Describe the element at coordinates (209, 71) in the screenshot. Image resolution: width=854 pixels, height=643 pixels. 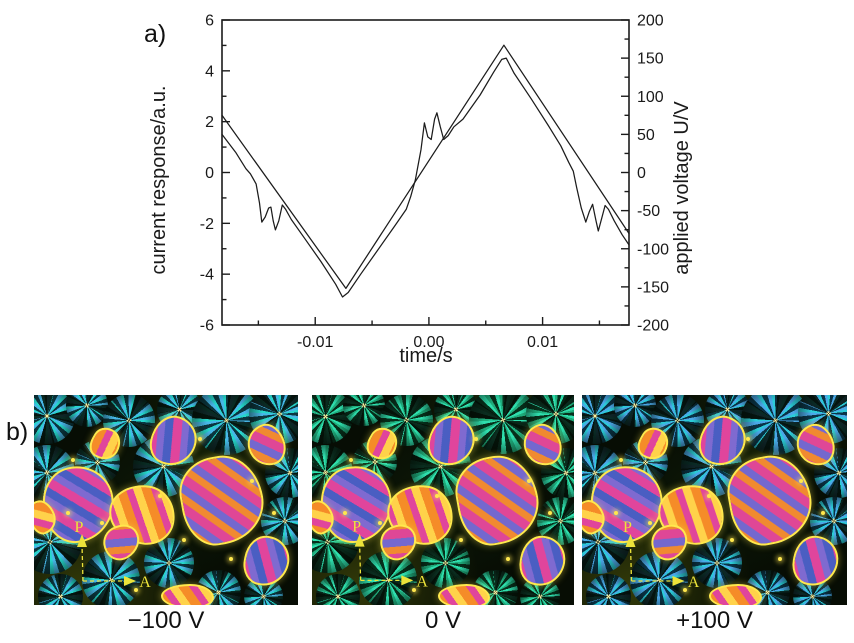
I see `y-left-tick-label: 4` at that location.